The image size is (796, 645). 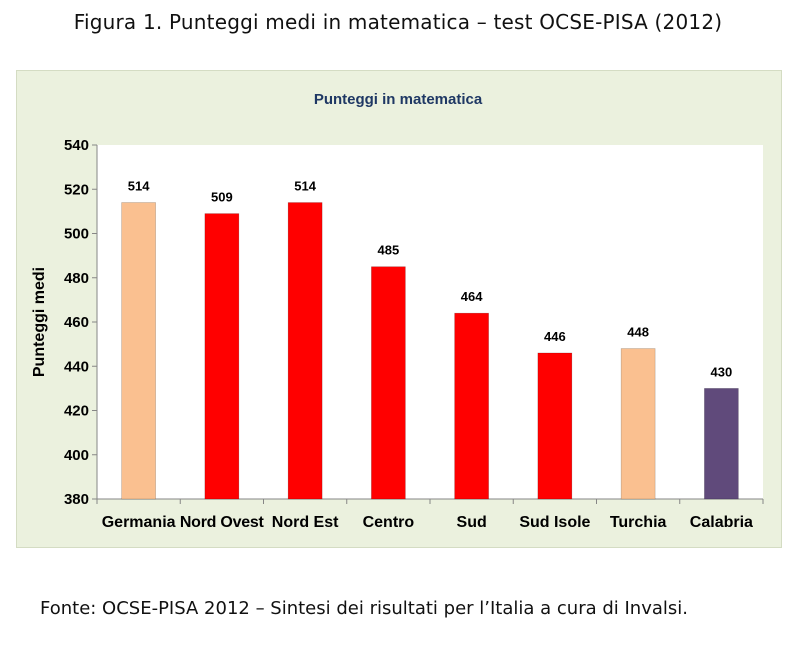 What do you see at coordinates (76, 411) in the screenshot?
I see `y-tick-label: 420` at bounding box center [76, 411].